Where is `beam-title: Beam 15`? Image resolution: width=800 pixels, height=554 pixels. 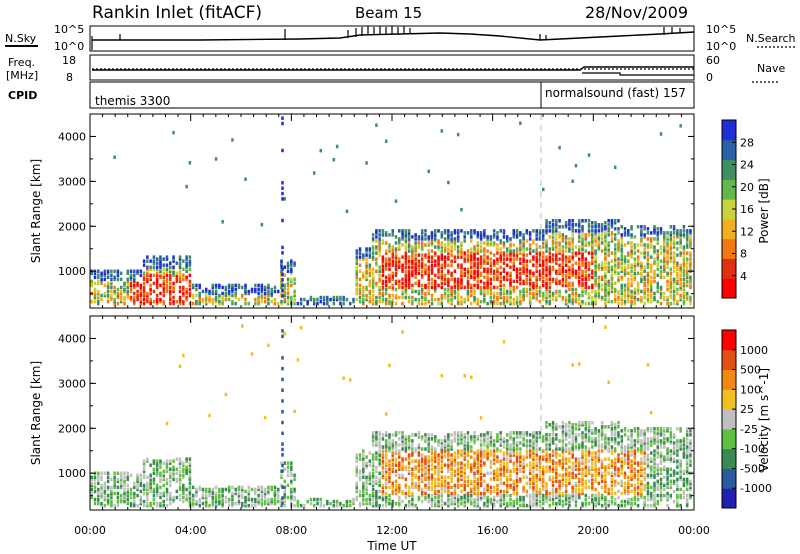 beam-title: Beam 15 is located at coordinates (388, 13).